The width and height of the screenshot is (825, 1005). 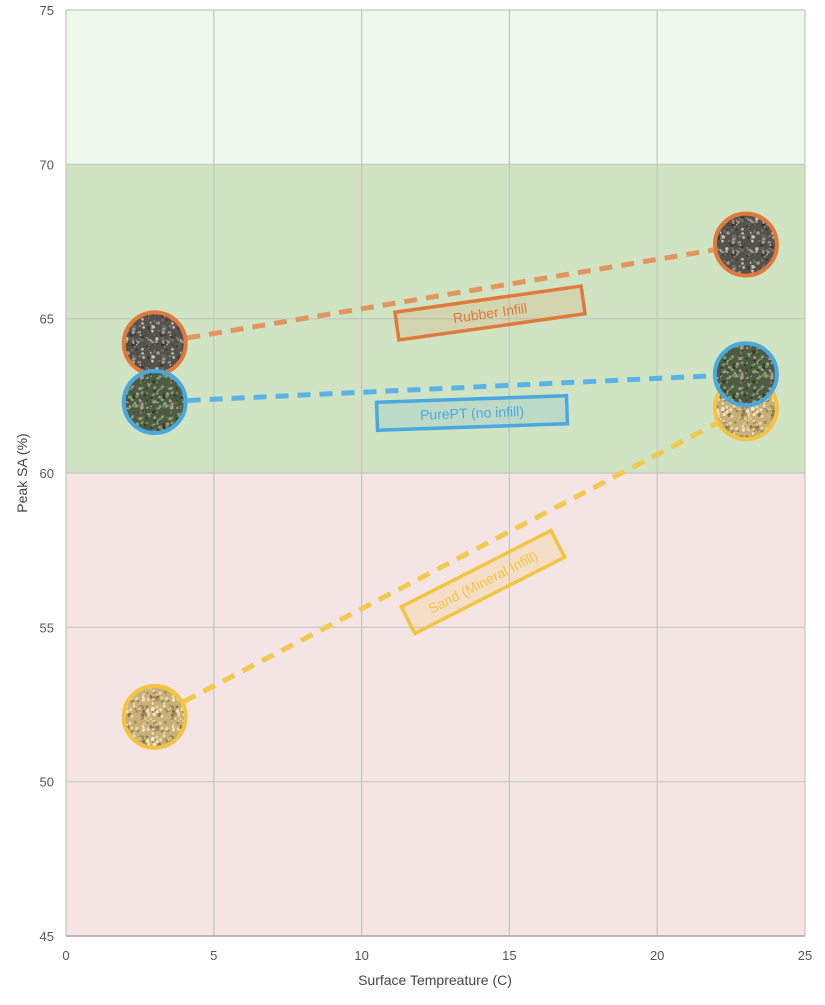 What do you see at coordinates (65, 955) in the screenshot?
I see `x-tick-label: 0` at bounding box center [65, 955].